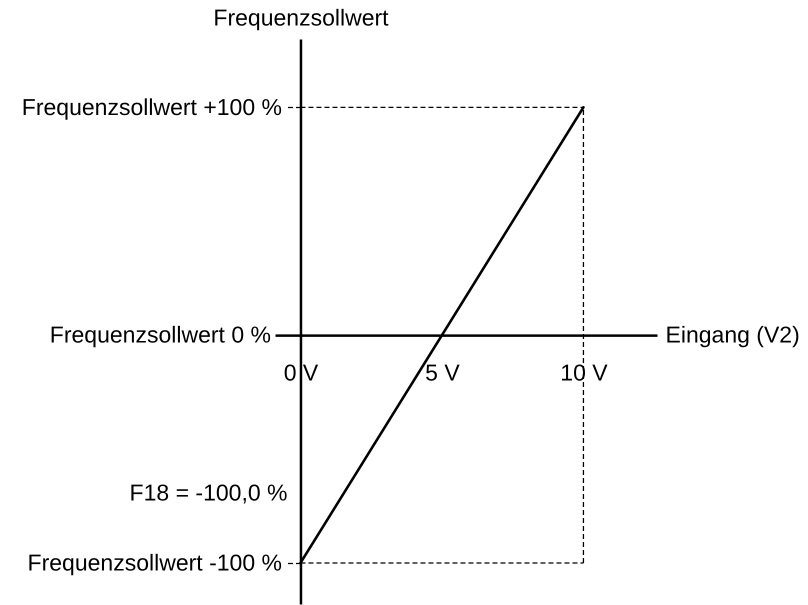 The height and width of the screenshot is (605, 808). What do you see at coordinates (301, 373) in the screenshot?
I see `x-tick-label: 0 V` at bounding box center [301, 373].